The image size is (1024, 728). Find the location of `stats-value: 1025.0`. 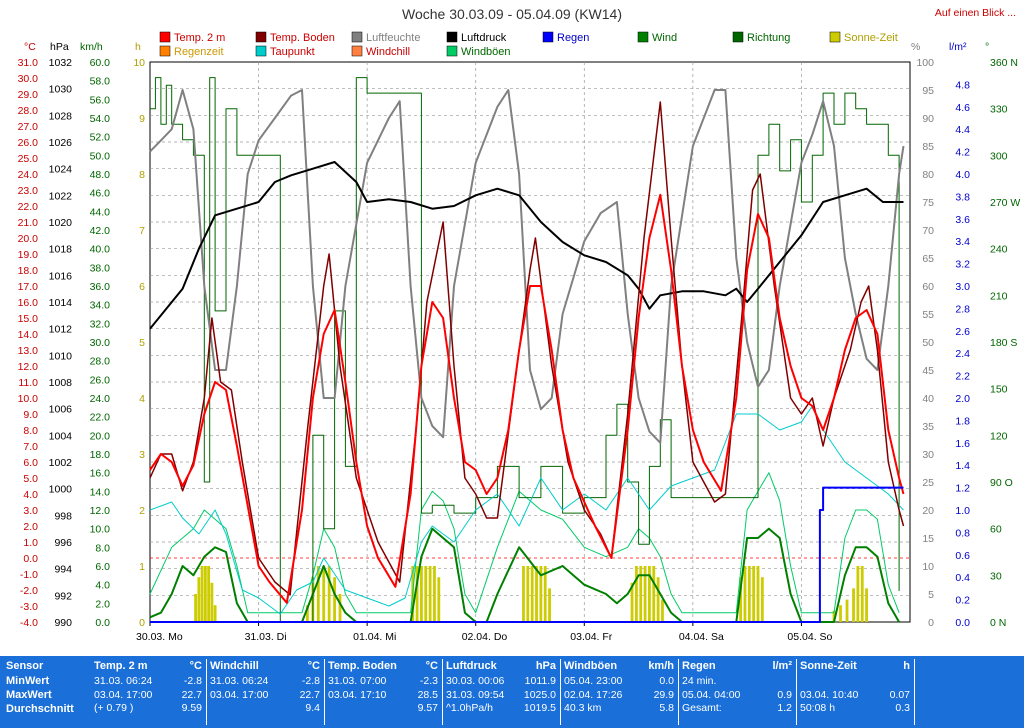

stats-value: 1025.0 is located at coordinates (539, 694).